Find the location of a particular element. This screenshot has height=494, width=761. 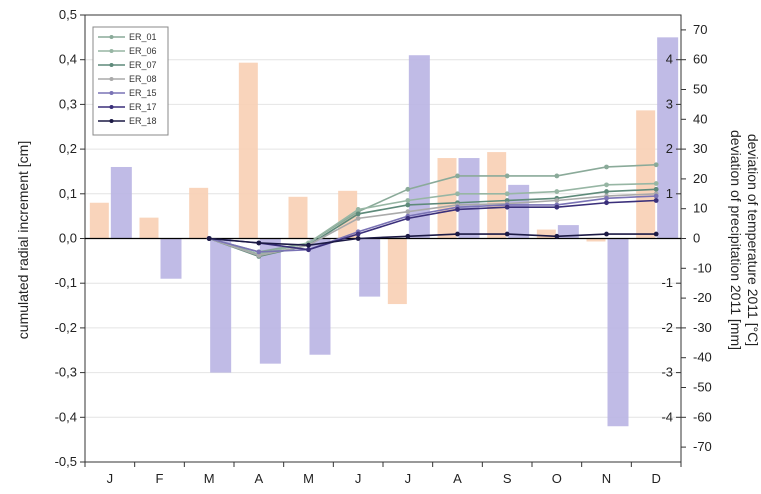

left-tick-label: -0,1 is located at coordinates (66, 282).